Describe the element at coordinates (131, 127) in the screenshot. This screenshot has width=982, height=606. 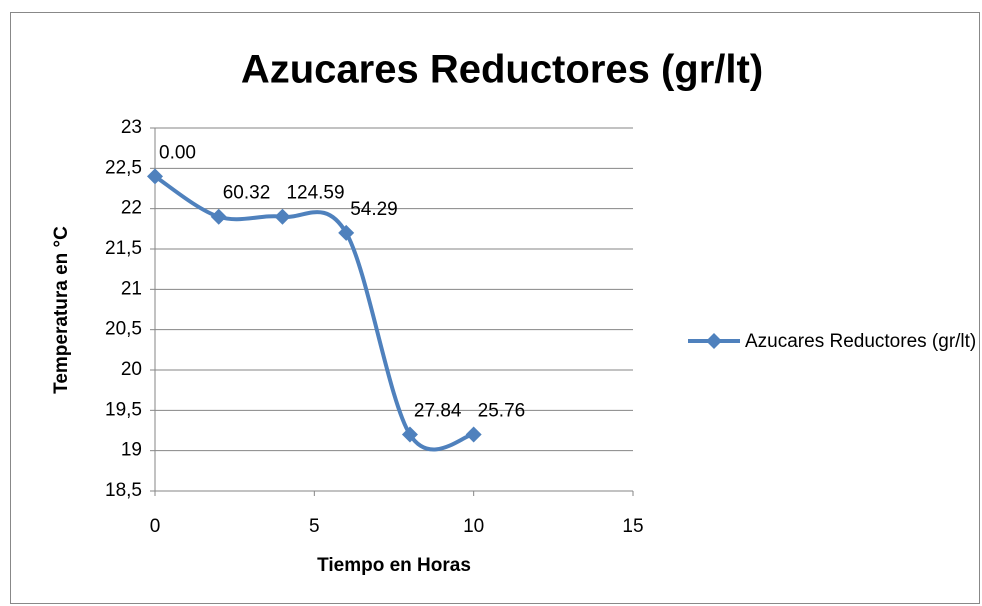
I see `y-tick-label: 23` at that location.